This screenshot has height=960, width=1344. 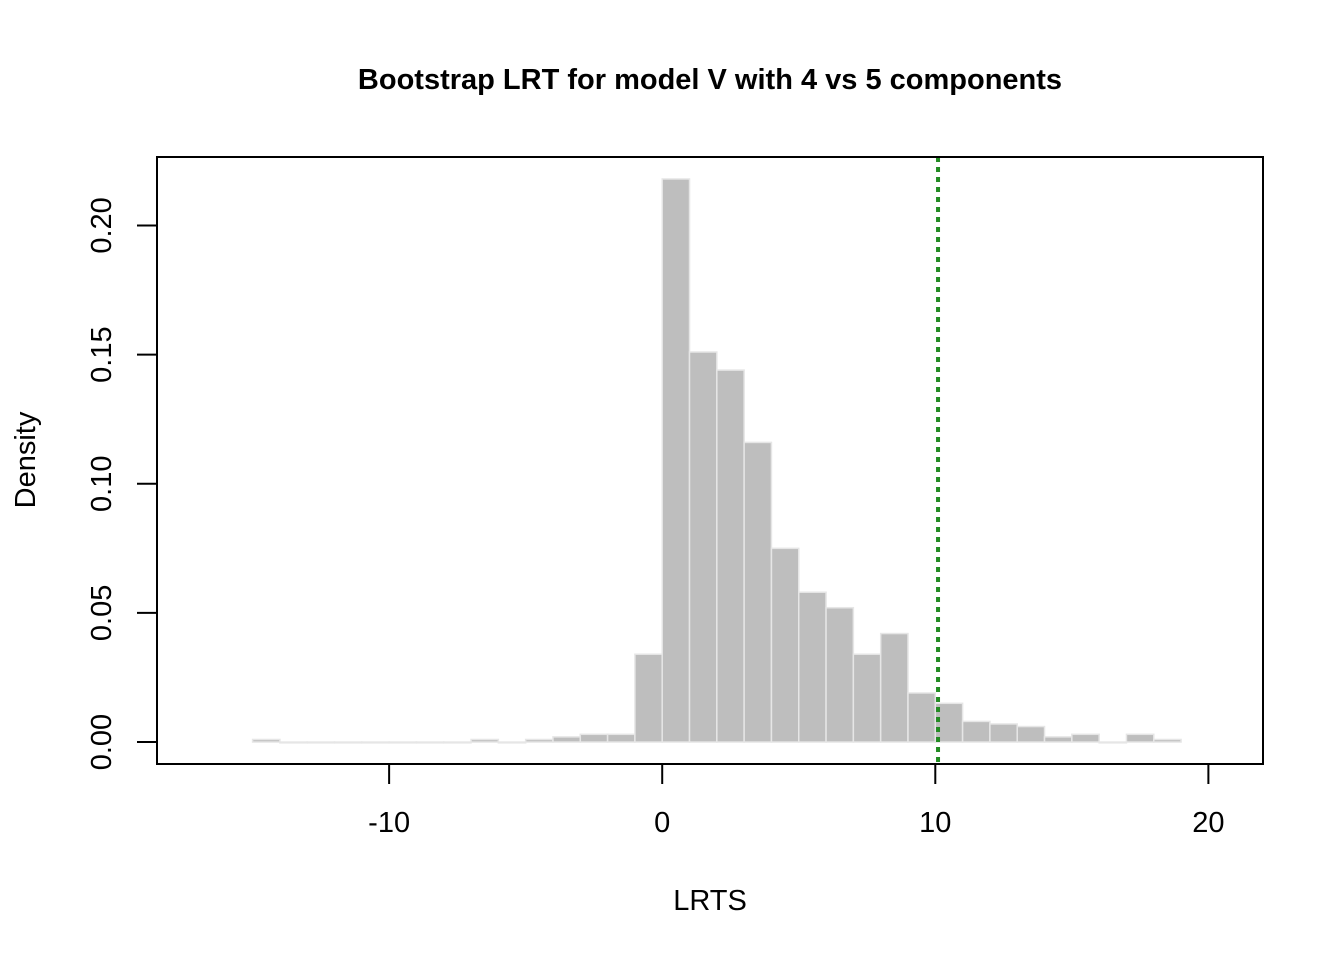 What do you see at coordinates (935, 823) in the screenshot?
I see `x-tick-label: 10` at bounding box center [935, 823].